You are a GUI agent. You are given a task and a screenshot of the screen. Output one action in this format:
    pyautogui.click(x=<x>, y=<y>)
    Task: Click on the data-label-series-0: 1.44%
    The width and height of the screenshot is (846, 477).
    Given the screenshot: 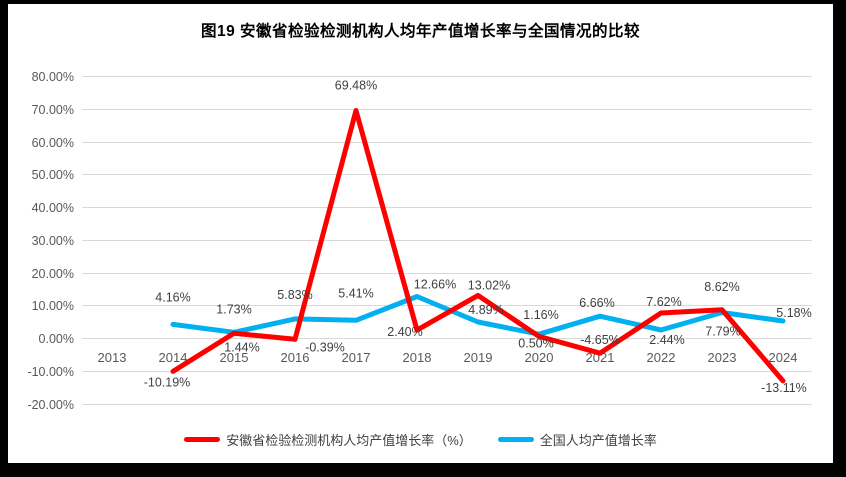 What is the action you would take?
    pyautogui.click(x=241, y=347)
    